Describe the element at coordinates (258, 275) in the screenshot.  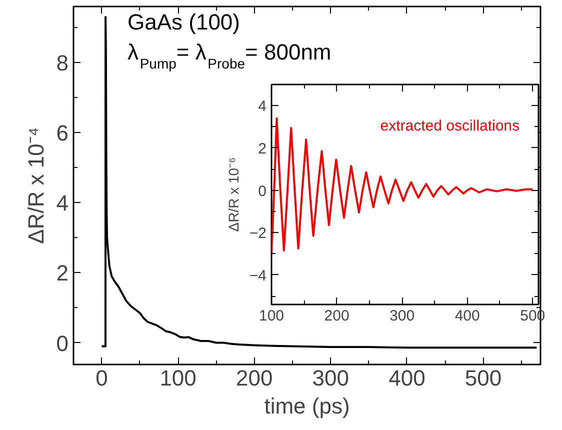
I see `y-tick-label: −4` at that location.